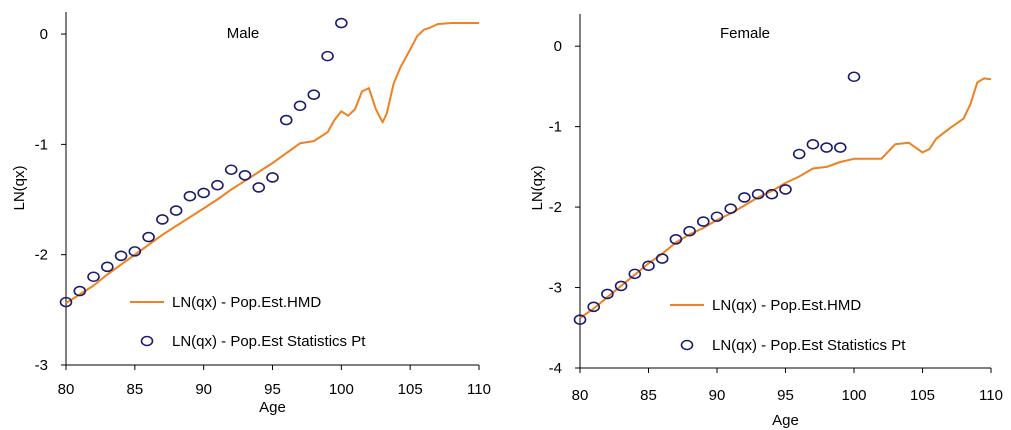 This screenshot has width=1011, height=430. What do you see at coordinates (243, 33) in the screenshot?
I see `chart-title: Male` at bounding box center [243, 33].